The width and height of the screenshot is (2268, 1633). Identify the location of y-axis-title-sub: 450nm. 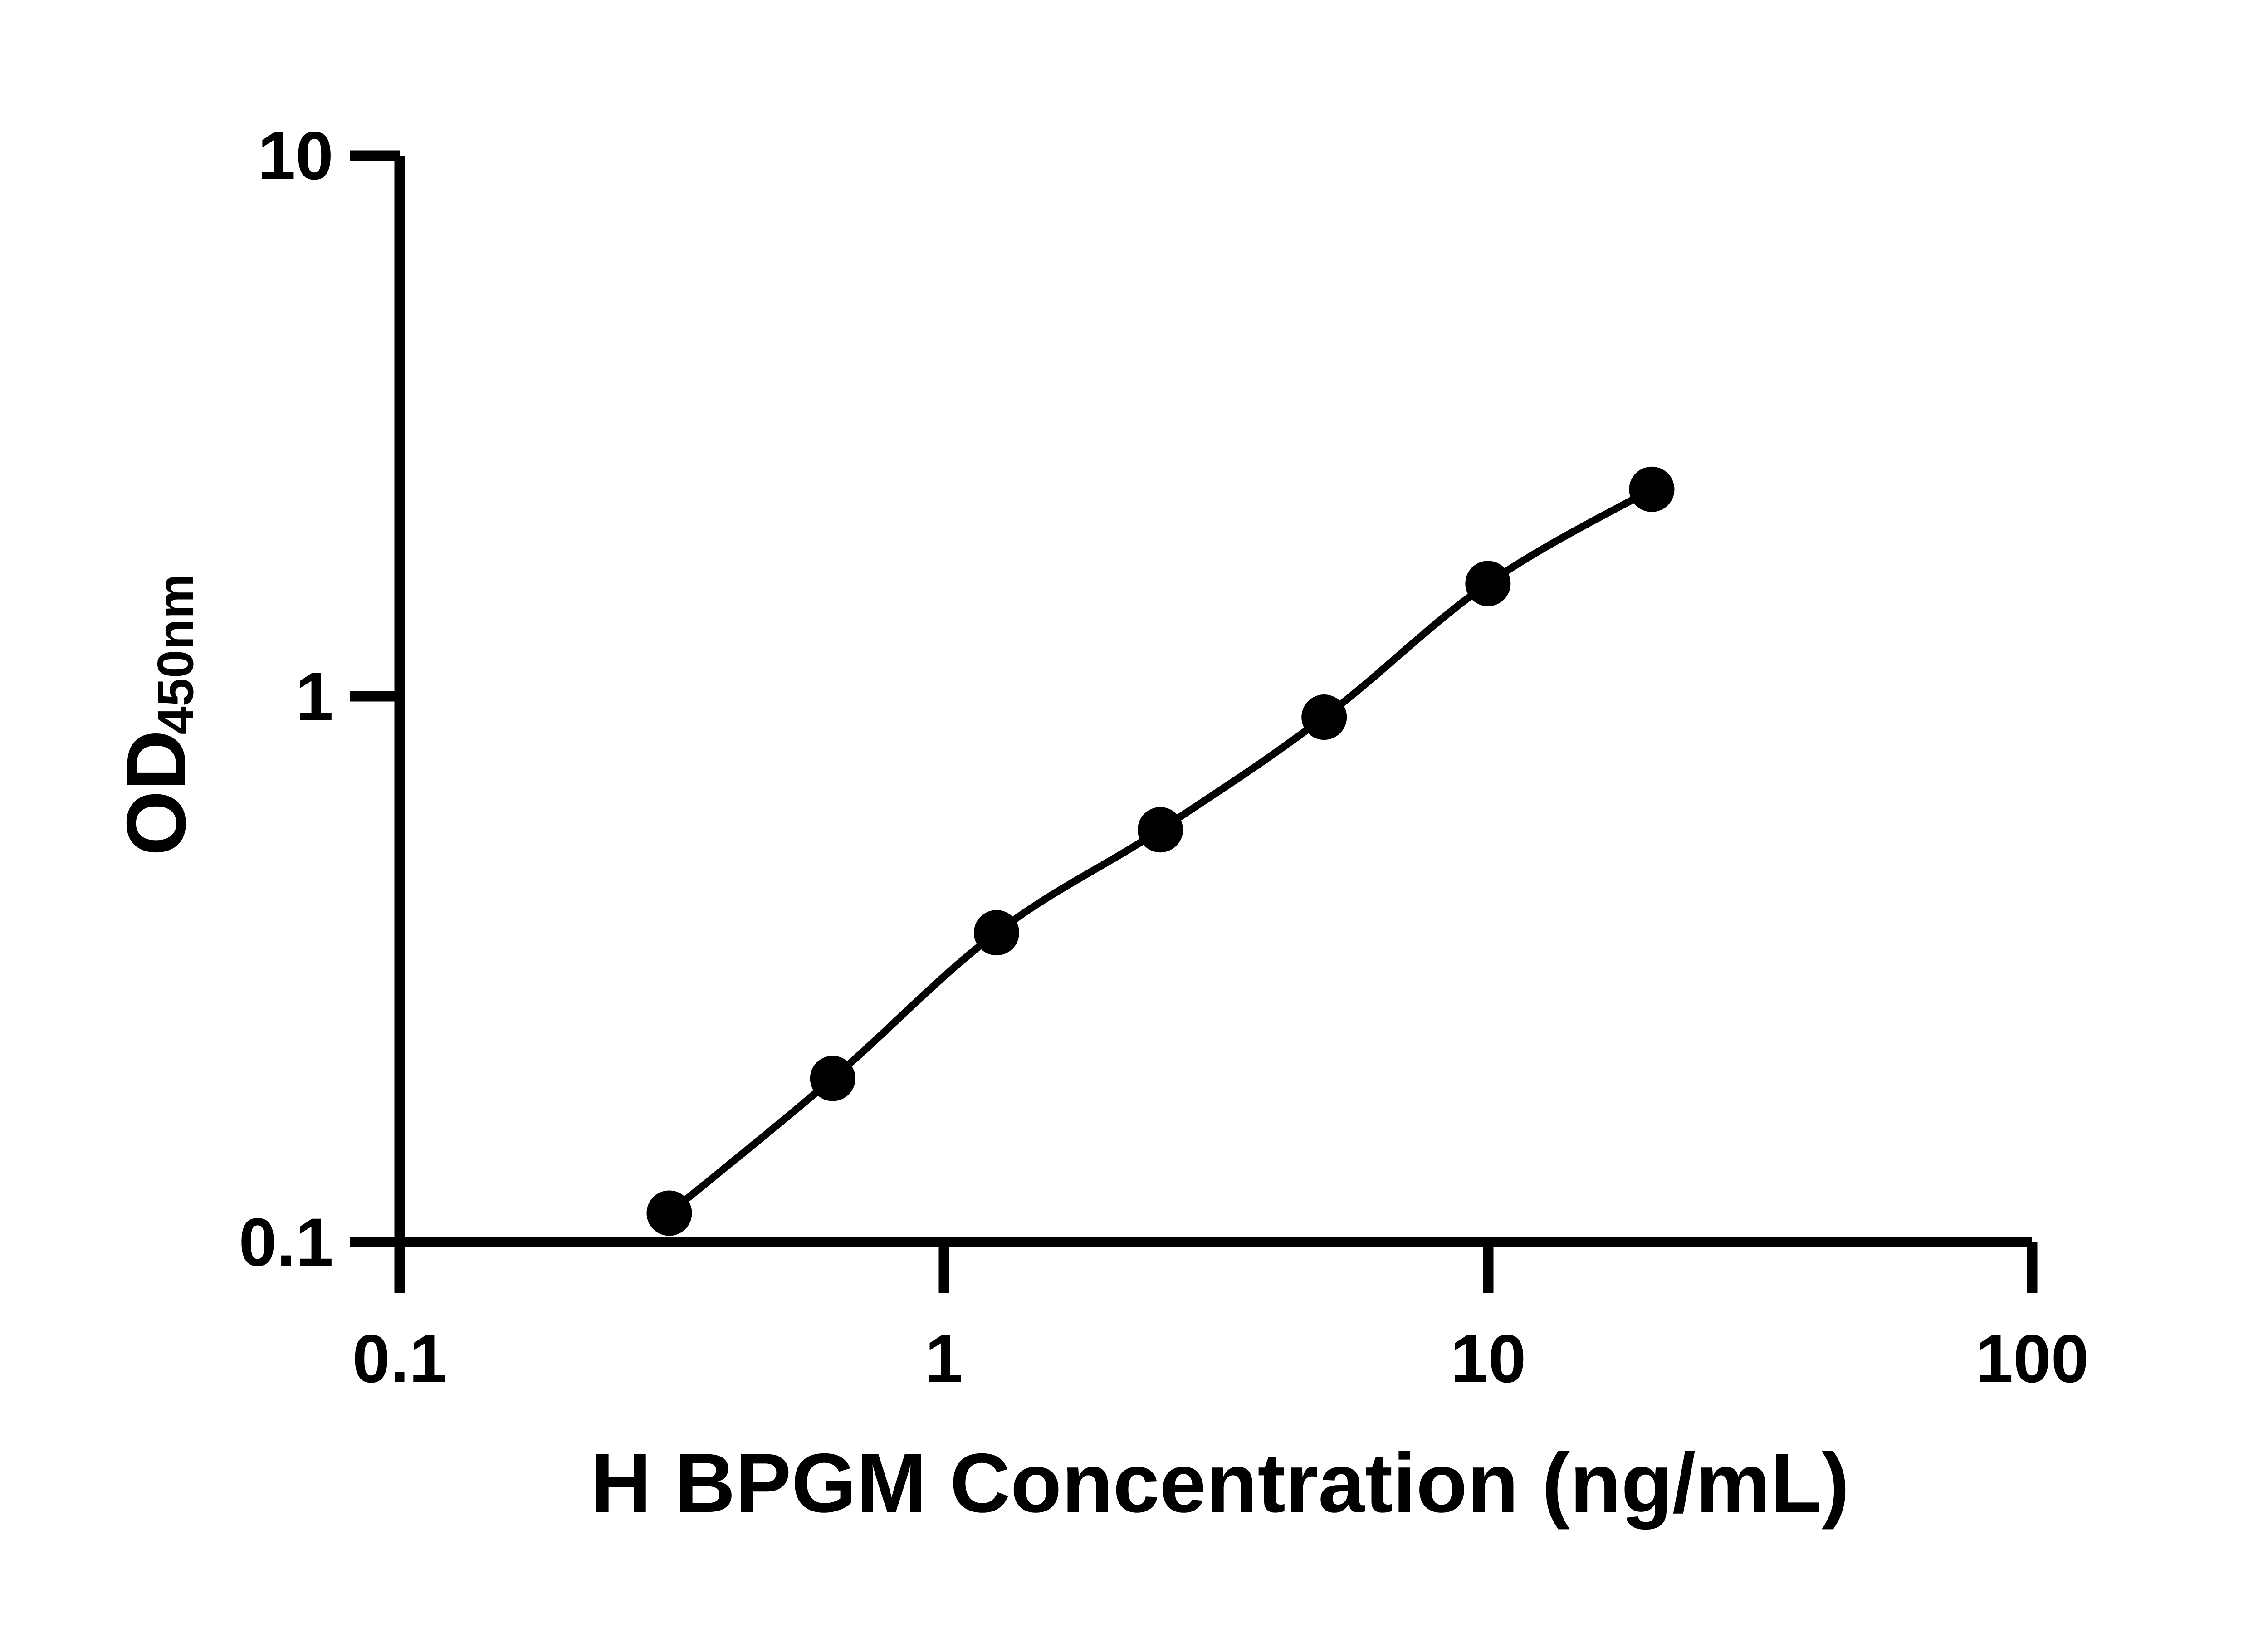
(175, 654).